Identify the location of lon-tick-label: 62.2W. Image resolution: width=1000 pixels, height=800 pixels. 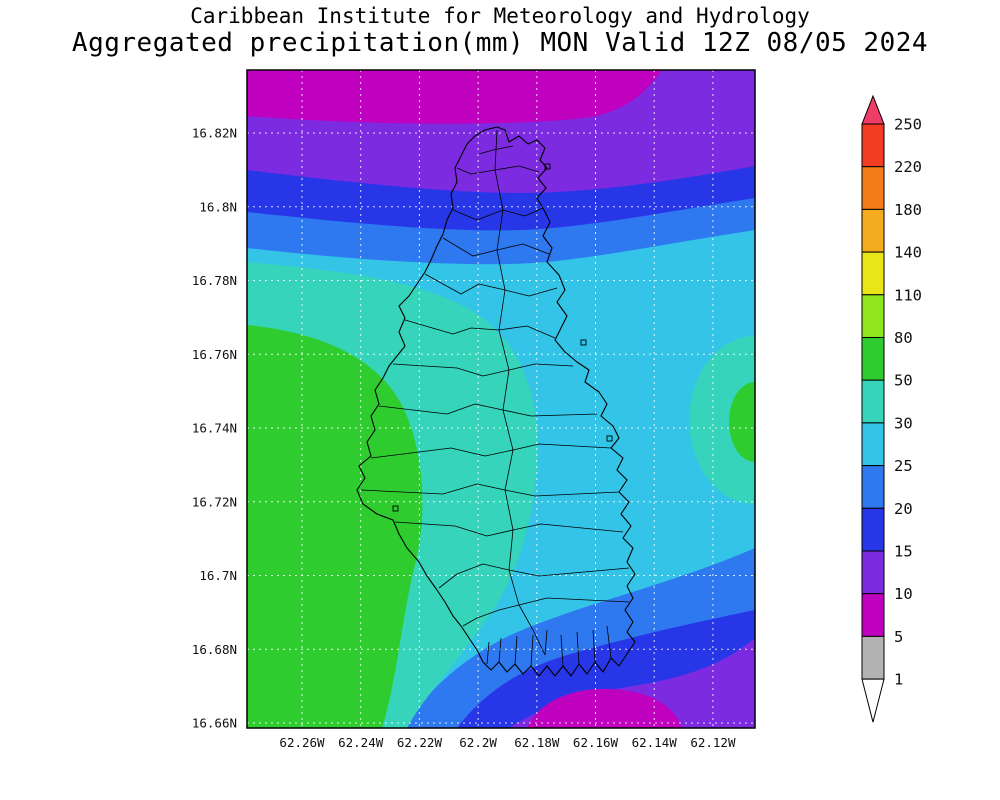
(478, 742).